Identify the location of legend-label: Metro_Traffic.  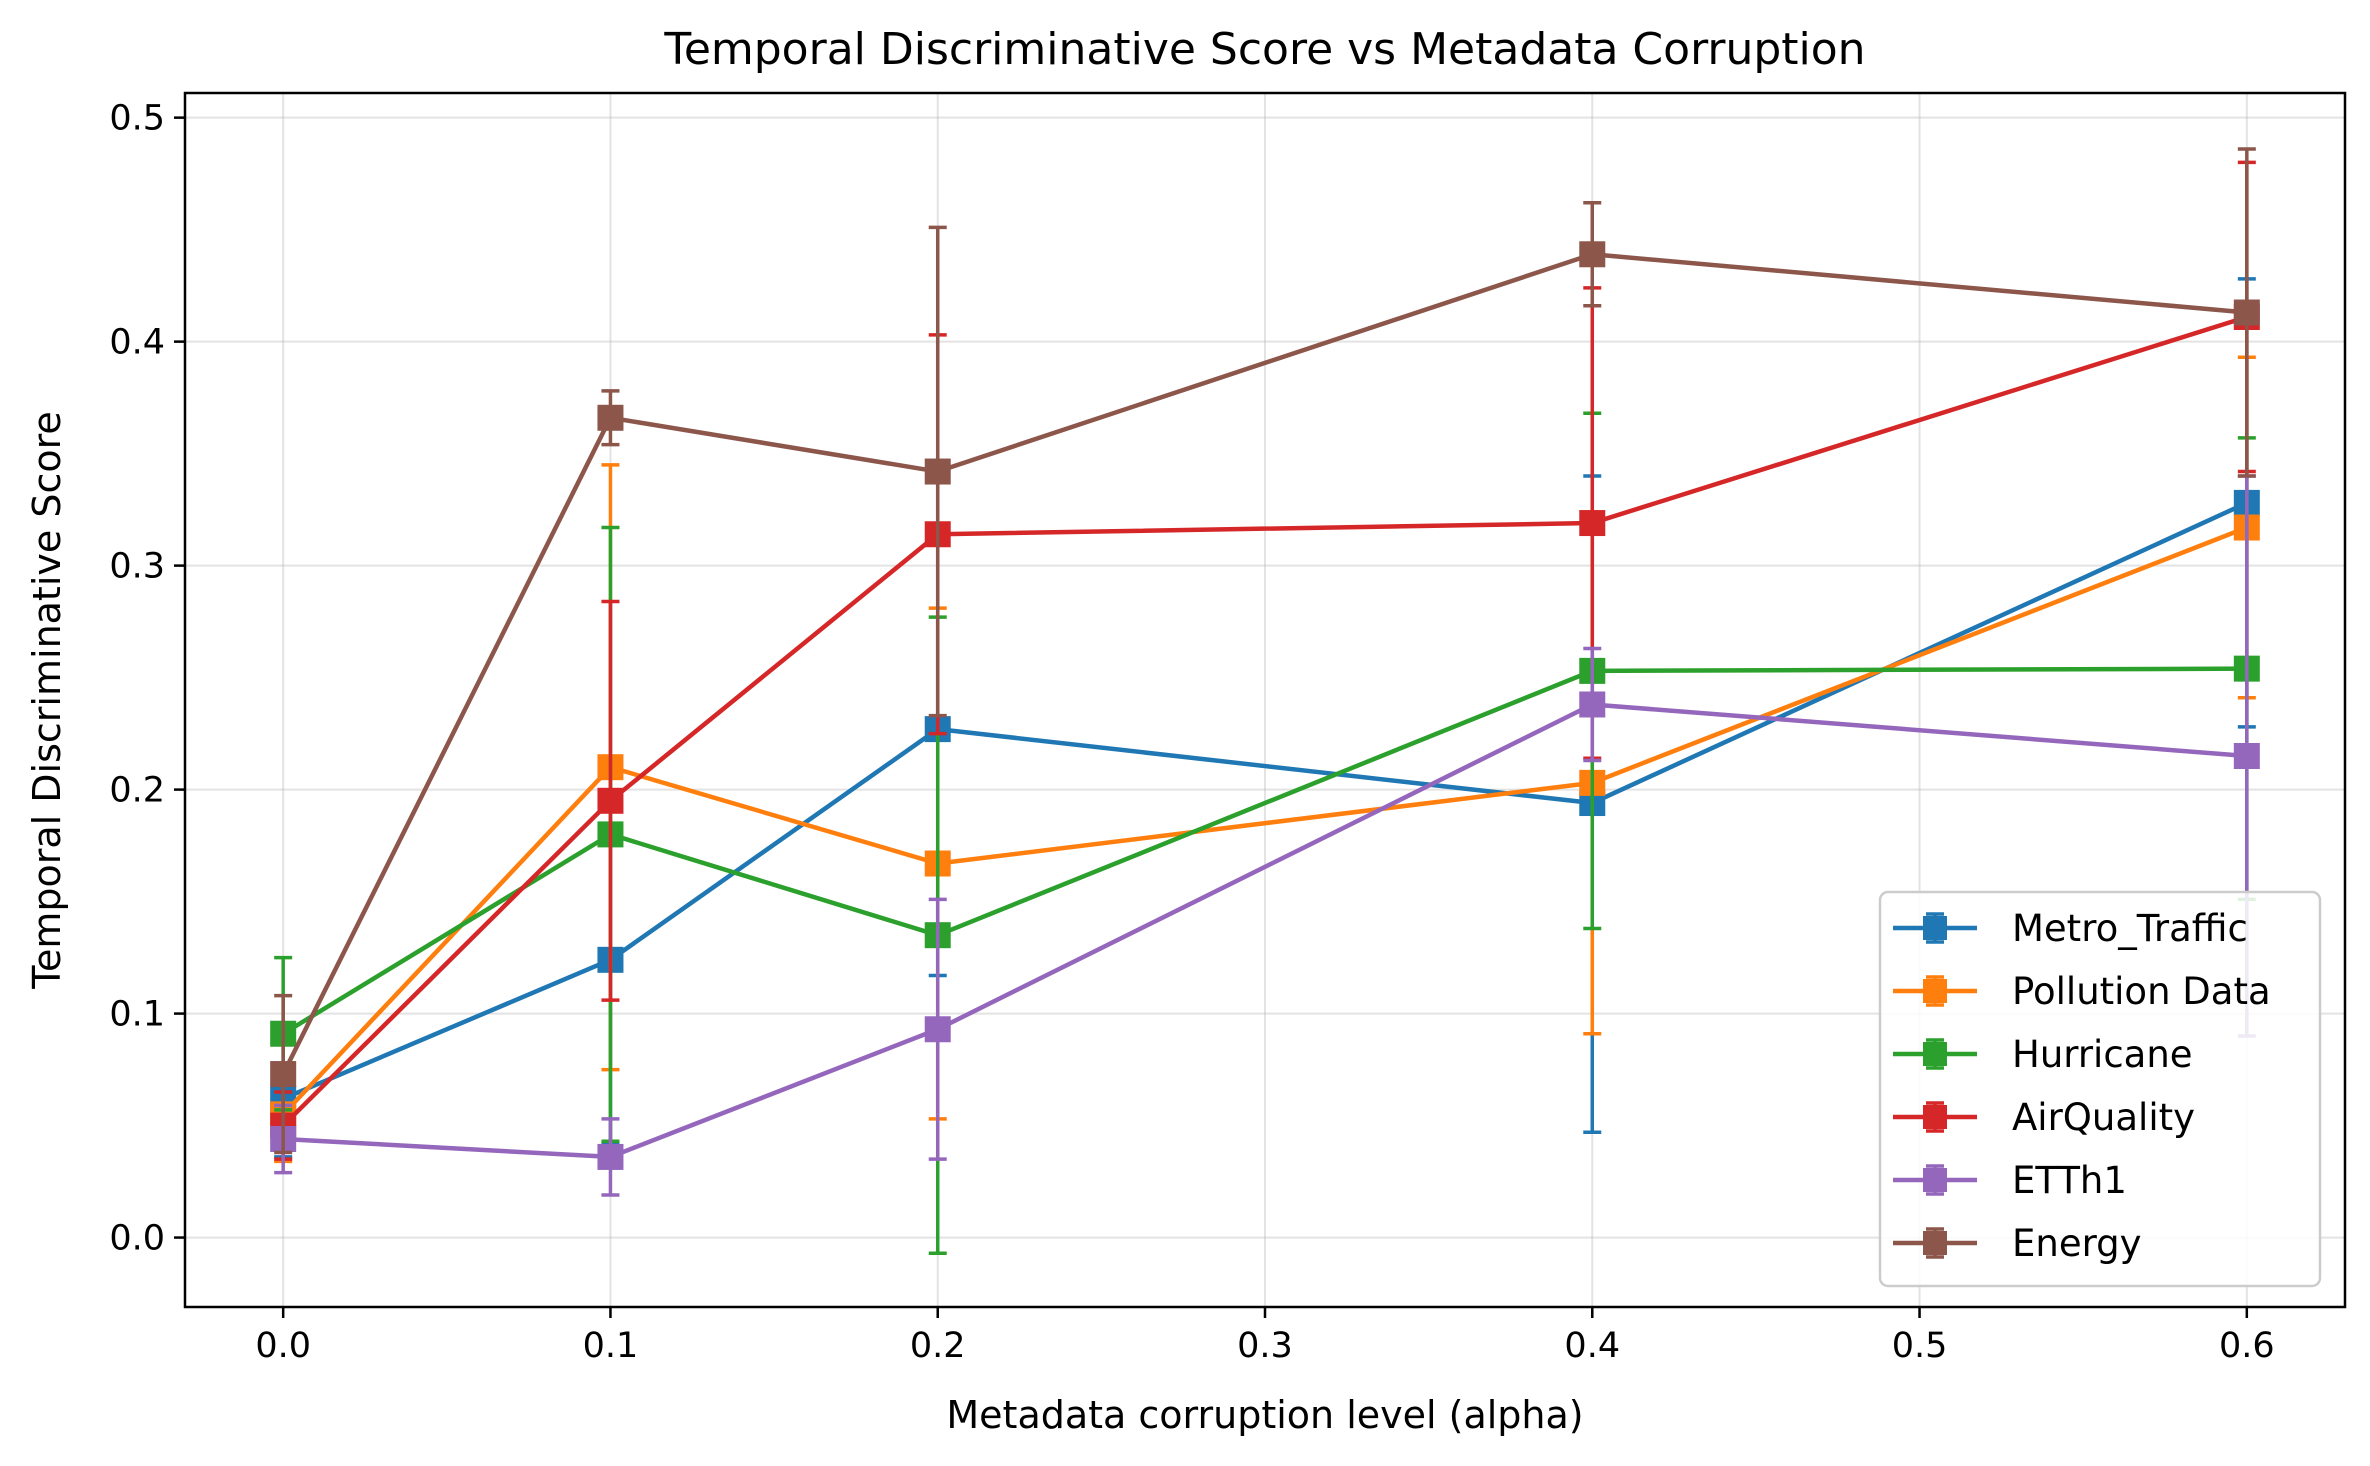
(2130, 928).